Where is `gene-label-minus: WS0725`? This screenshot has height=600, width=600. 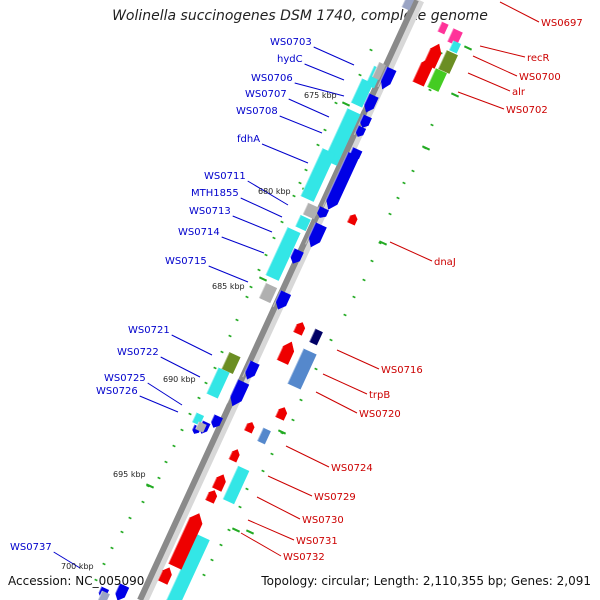
gene-label-minus: WS0725 is located at coordinates (125, 378).